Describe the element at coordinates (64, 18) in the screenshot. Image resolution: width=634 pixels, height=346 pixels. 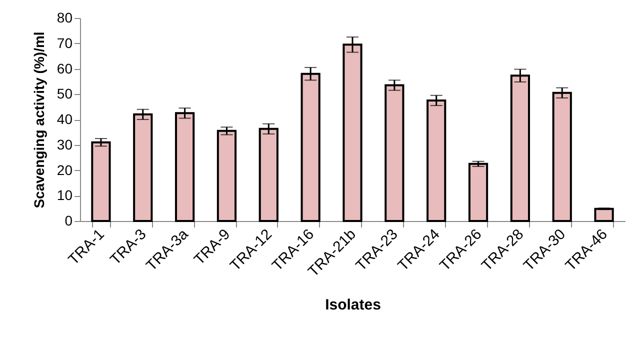
I see `y-tick-label: 80` at that location.